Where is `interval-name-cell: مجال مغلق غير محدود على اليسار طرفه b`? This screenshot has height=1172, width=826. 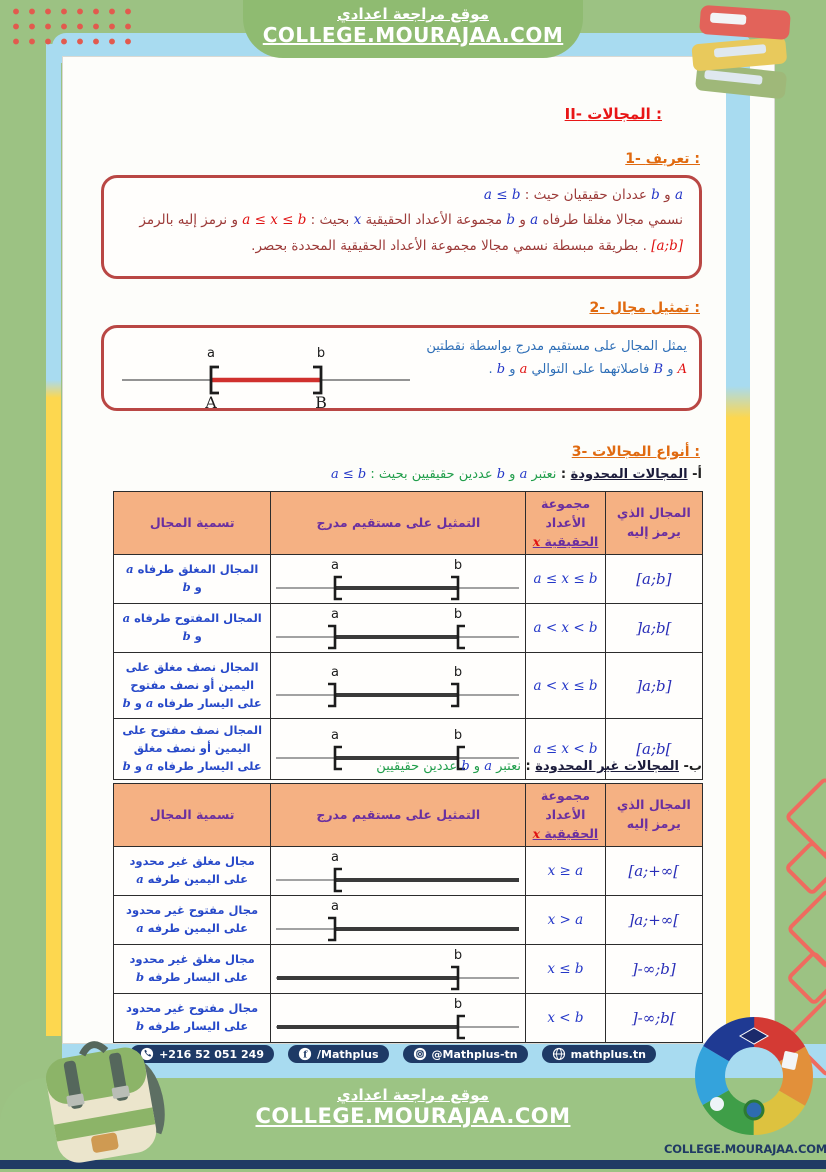 interval-name-cell: مجال مغلق غير محدود على اليسار طرفه b is located at coordinates (192, 969).